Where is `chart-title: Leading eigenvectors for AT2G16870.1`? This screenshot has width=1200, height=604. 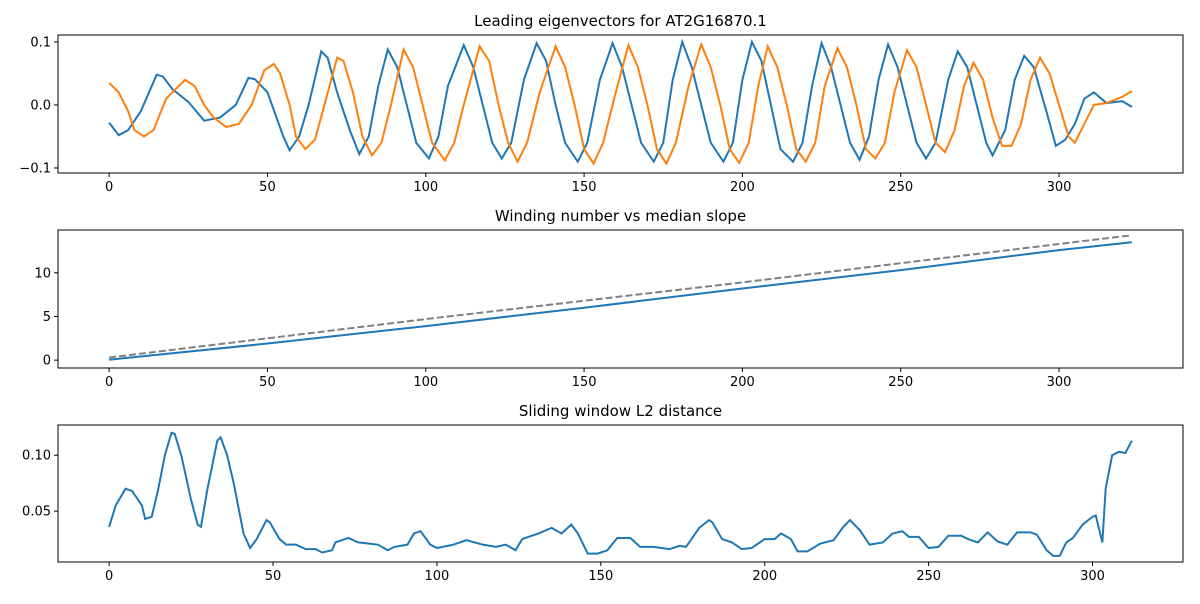 chart-title: Leading eigenvectors for AT2G16870.1 is located at coordinates (620, 21).